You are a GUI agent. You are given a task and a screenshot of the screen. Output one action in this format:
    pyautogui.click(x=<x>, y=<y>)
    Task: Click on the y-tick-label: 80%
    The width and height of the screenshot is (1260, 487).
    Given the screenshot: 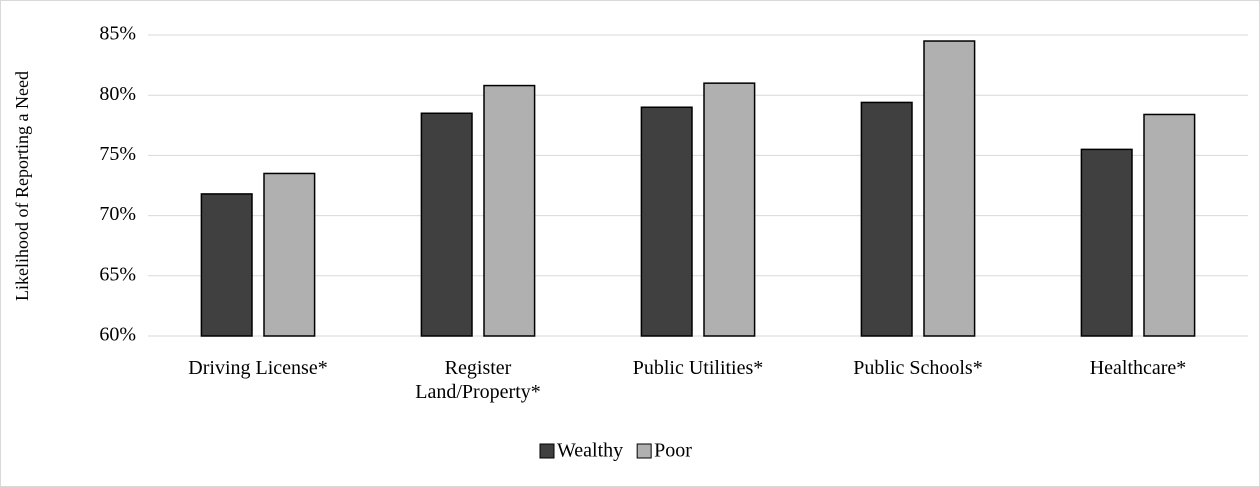 What is the action you would take?
    pyautogui.click(x=117, y=94)
    